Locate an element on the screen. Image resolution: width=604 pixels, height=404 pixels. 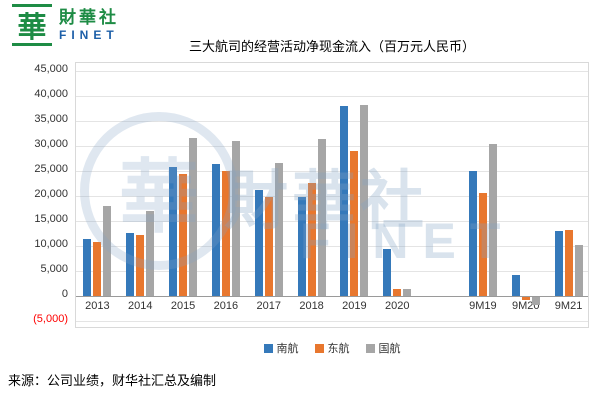
bar-东航-2019 is located at coordinates (354, 223).